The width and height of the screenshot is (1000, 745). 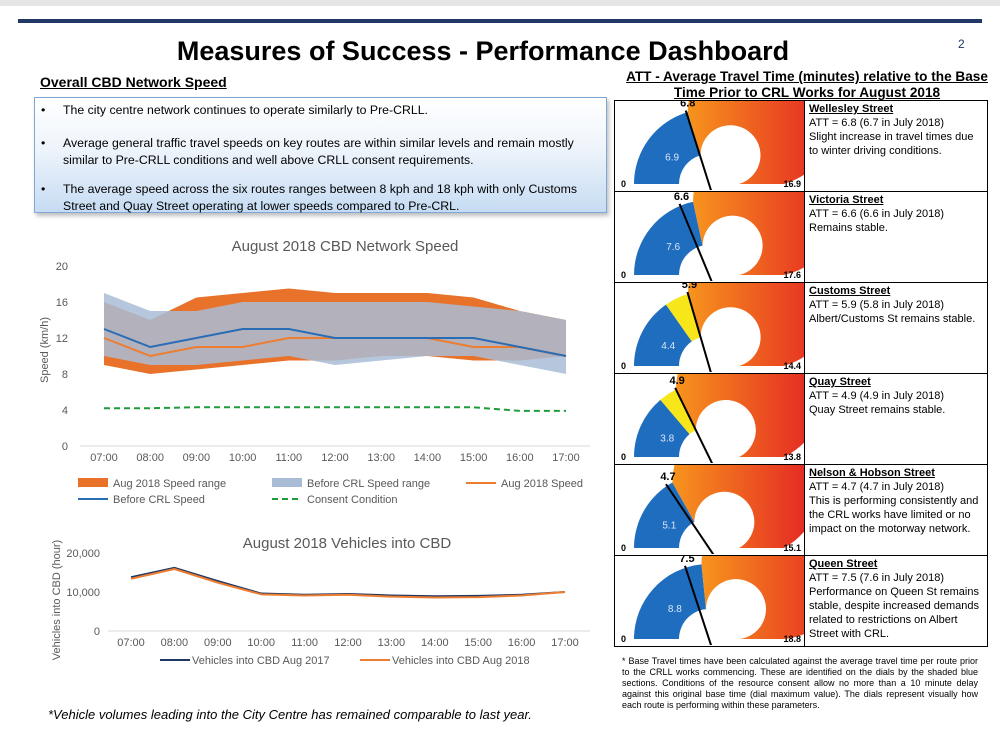 I want to click on route-note: Albert/Customs St remains stable., so click(x=892, y=319).